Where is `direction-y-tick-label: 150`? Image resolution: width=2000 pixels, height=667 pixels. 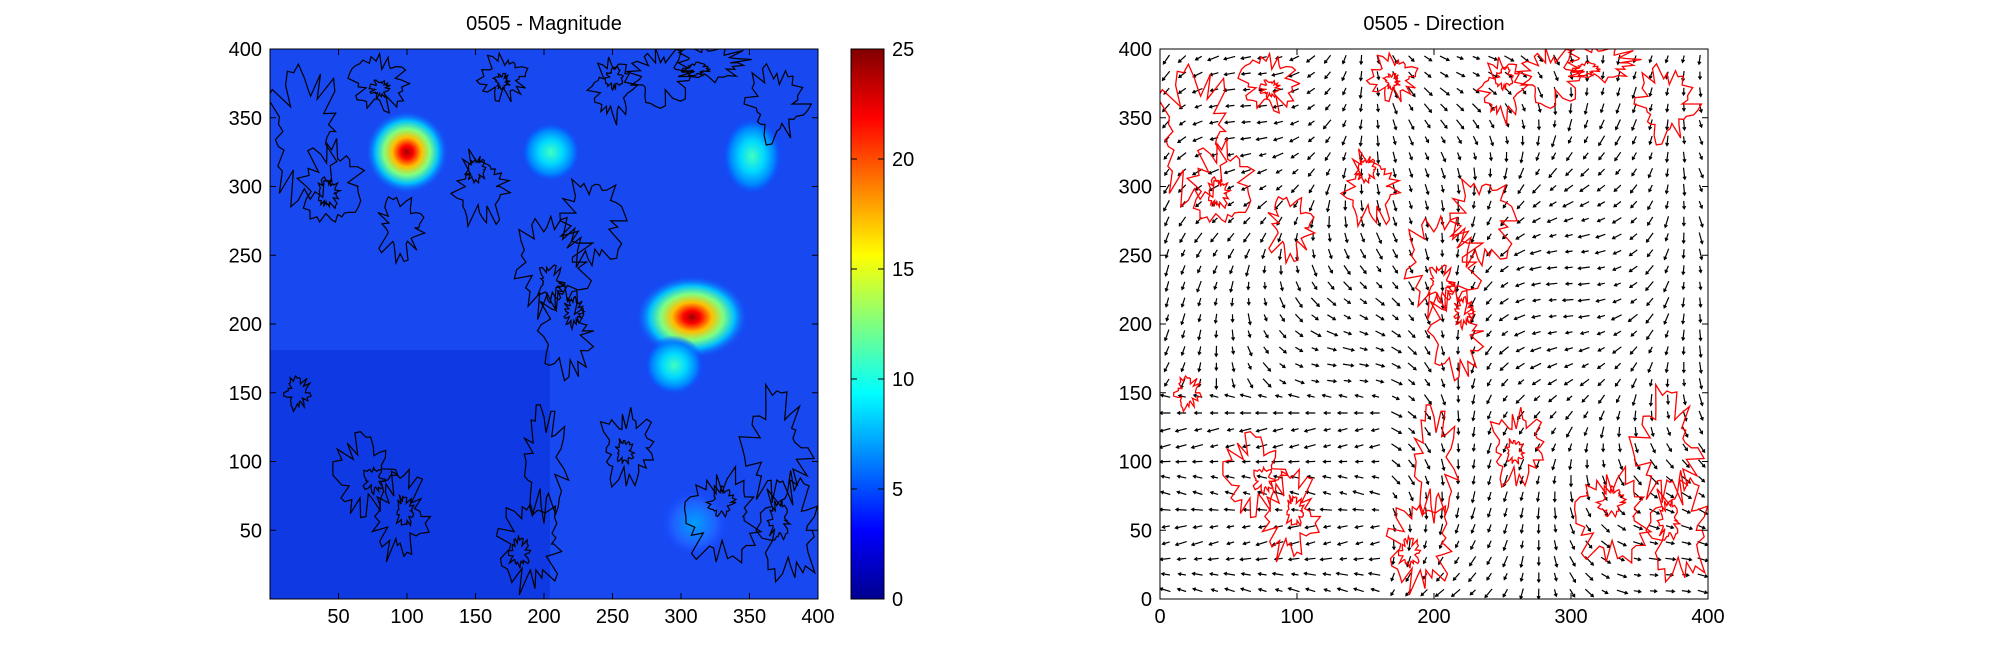
direction-y-tick-label: 150 is located at coordinates (1135, 394).